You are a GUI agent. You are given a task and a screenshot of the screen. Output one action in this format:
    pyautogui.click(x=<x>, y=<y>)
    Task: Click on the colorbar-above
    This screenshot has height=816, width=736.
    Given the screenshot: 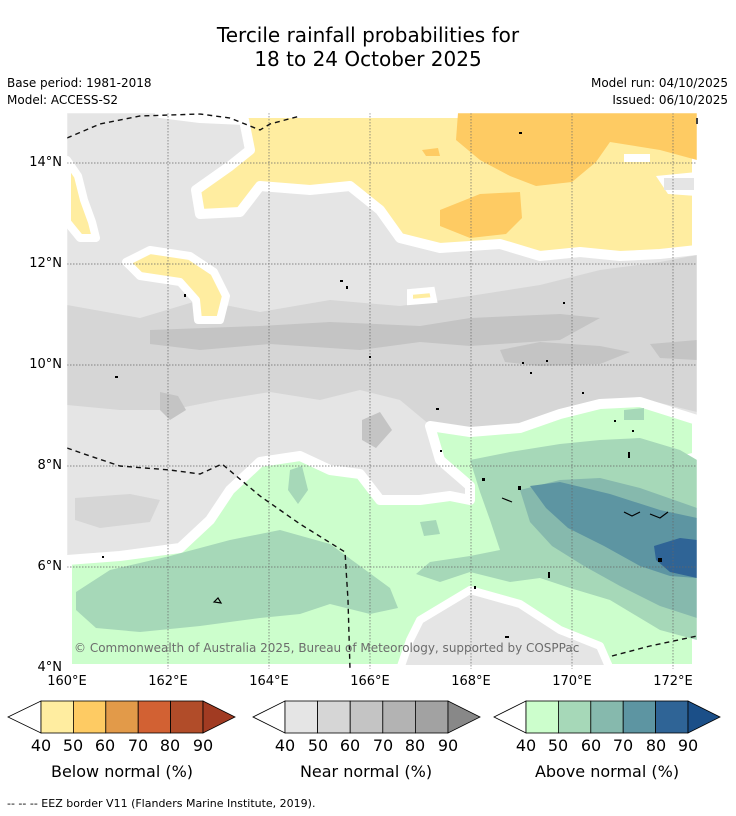 What is the action you would take?
    pyautogui.click(x=607, y=717)
    